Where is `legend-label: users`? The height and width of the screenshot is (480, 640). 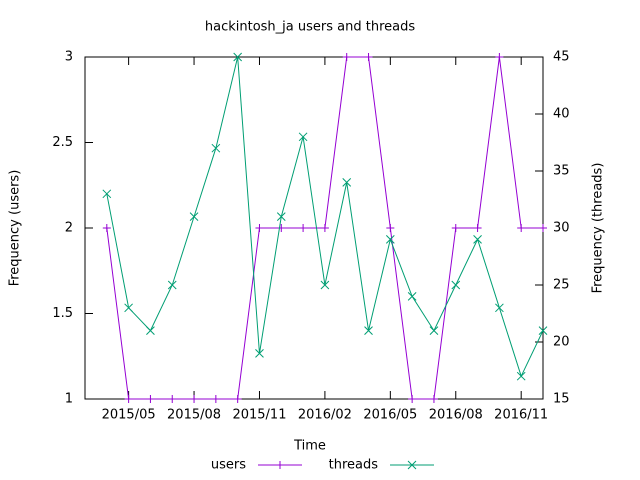 legend-label: users is located at coordinates (228, 465).